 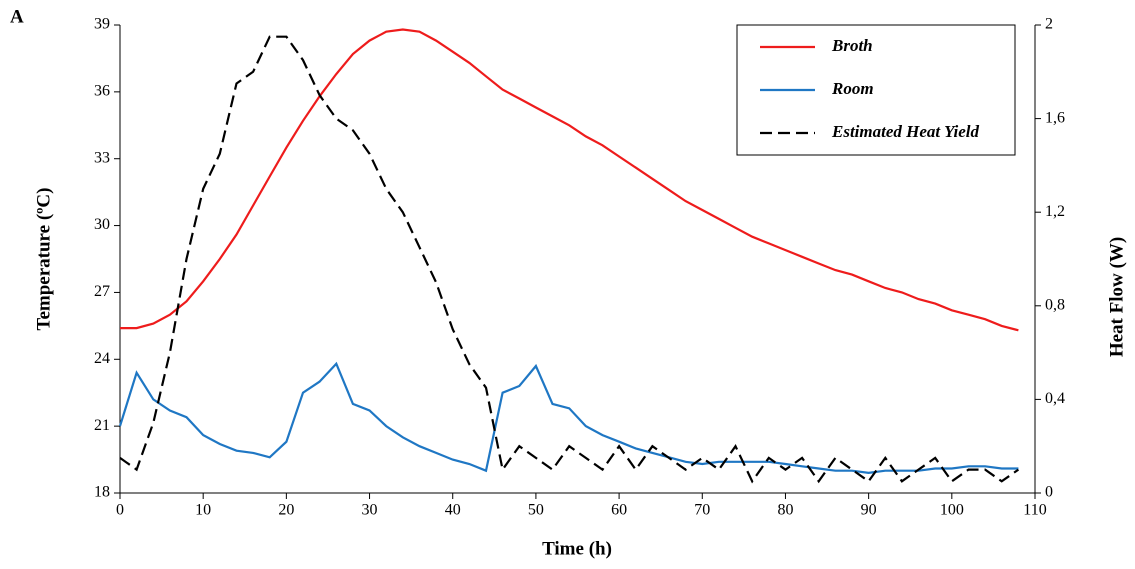 I want to click on y2-tick-label: 1,6, so click(x=1055, y=117).